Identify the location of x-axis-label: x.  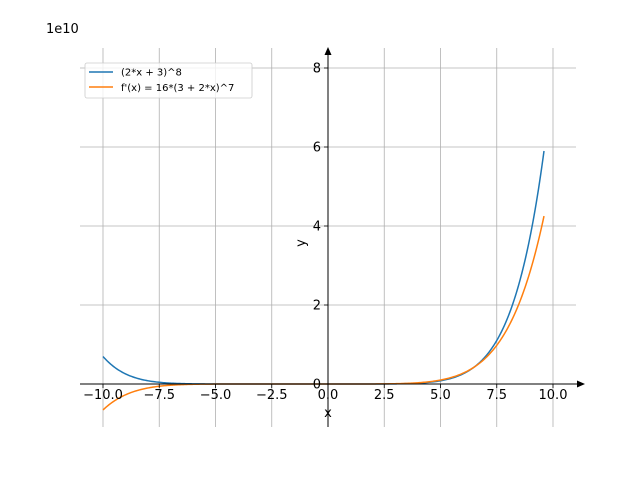
(328, 413).